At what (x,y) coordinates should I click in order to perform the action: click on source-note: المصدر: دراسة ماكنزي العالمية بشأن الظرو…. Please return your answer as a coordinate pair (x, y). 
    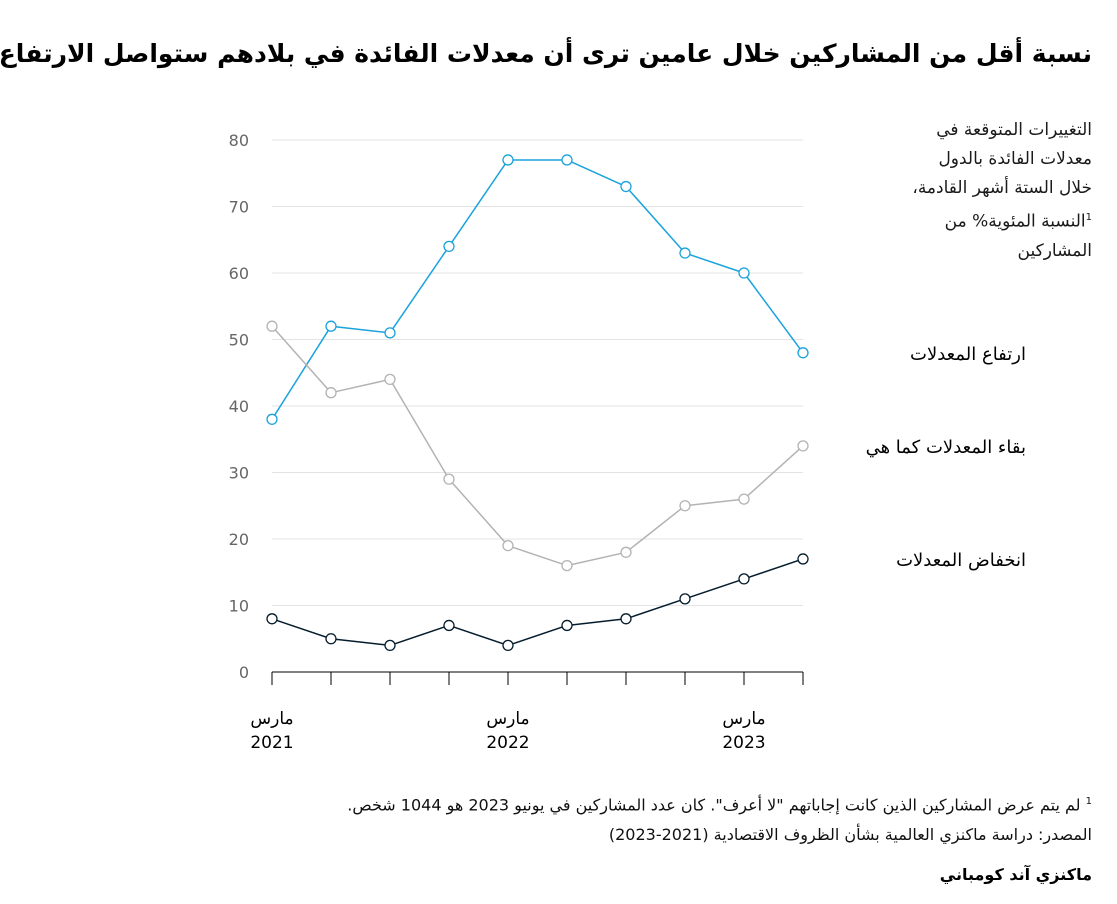
    Looking at the image, I should click on (850, 835).